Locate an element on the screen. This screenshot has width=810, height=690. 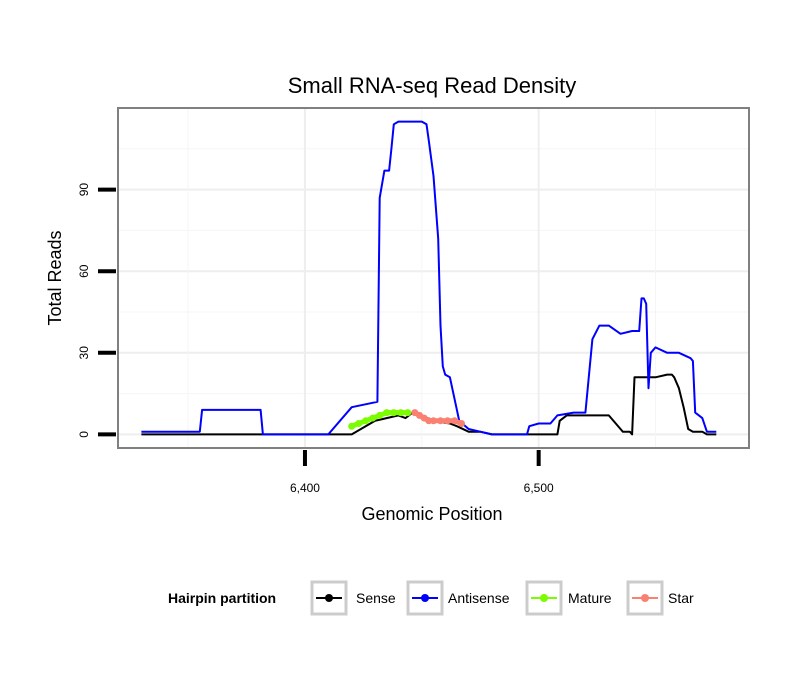
legend-key-dot-antisense is located at coordinates (425, 598).